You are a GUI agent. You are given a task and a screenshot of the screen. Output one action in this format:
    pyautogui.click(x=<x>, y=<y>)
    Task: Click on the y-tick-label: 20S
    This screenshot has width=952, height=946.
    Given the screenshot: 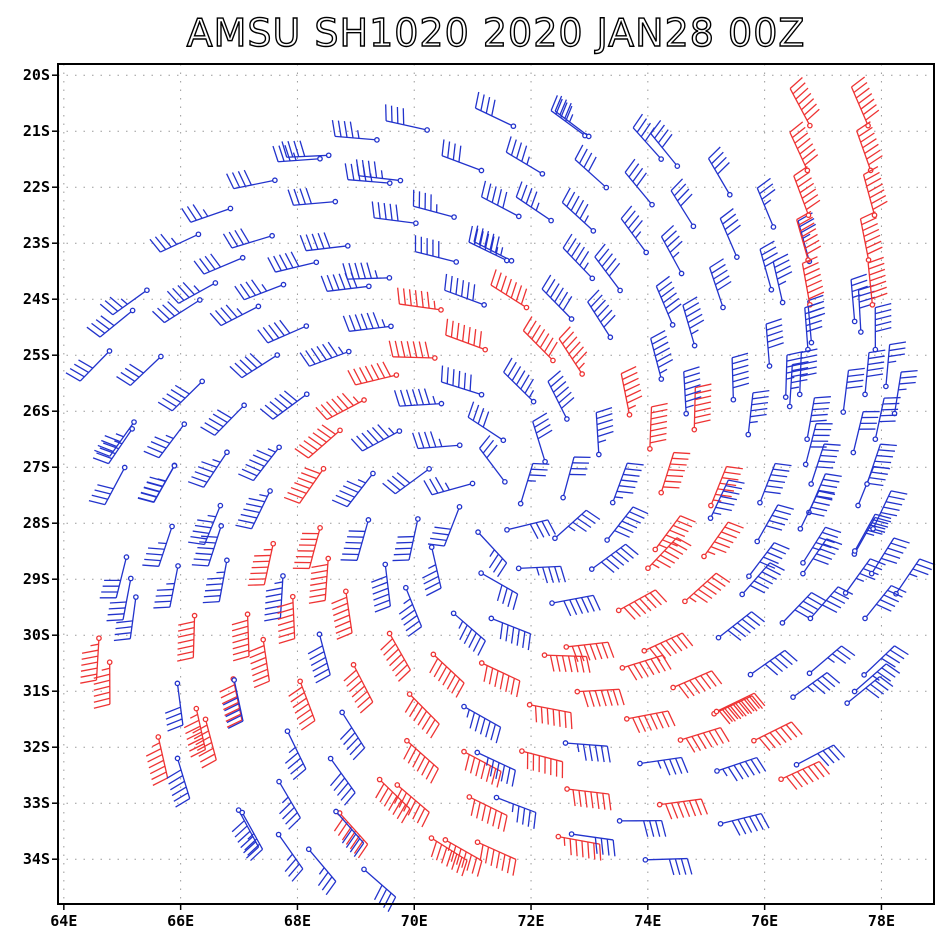 What is the action you would take?
    pyautogui.click(x=36, y=75)
    